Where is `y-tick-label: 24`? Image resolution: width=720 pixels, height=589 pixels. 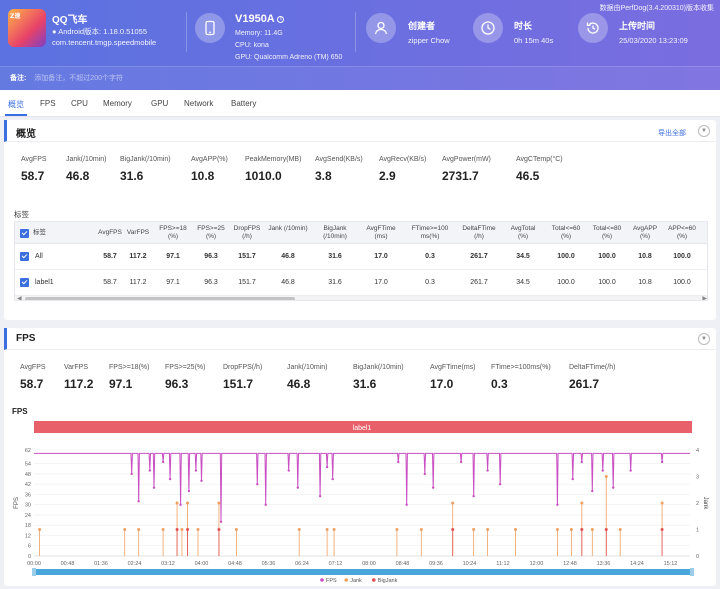
y-tick-label: 24 is located at coordinates (28, 516).